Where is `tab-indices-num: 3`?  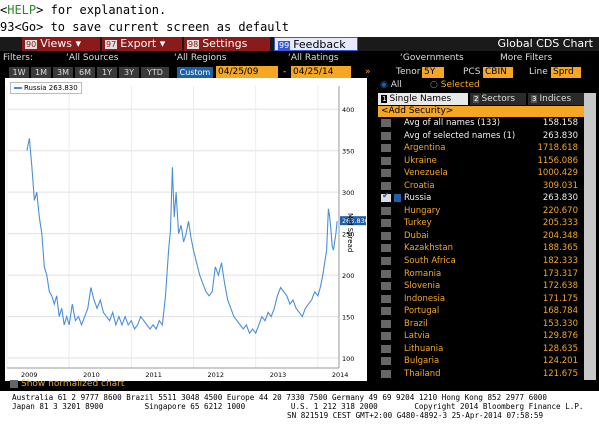 tab-indices-num: 3 is located at coordinates (534, 99).